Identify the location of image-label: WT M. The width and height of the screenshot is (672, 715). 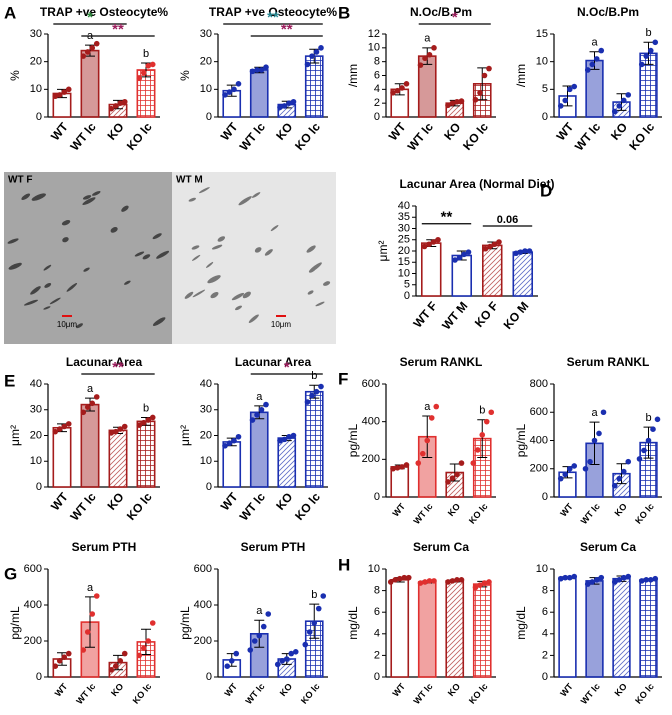
(189, 180).